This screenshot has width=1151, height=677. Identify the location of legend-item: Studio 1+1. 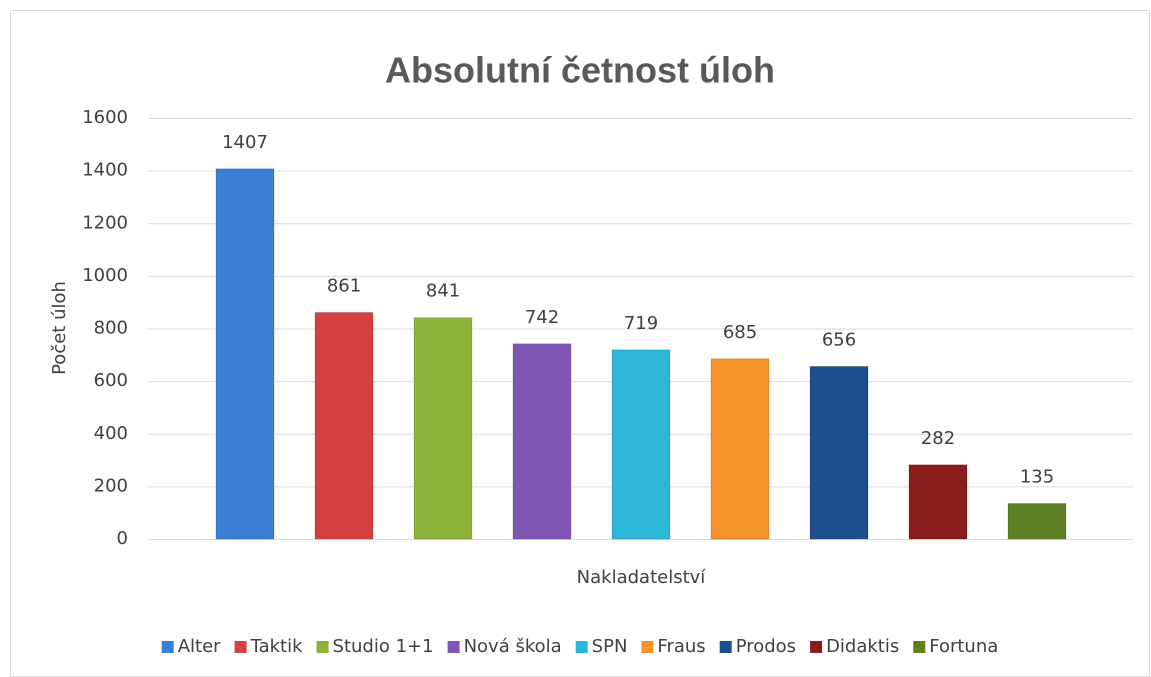
(375, 646).